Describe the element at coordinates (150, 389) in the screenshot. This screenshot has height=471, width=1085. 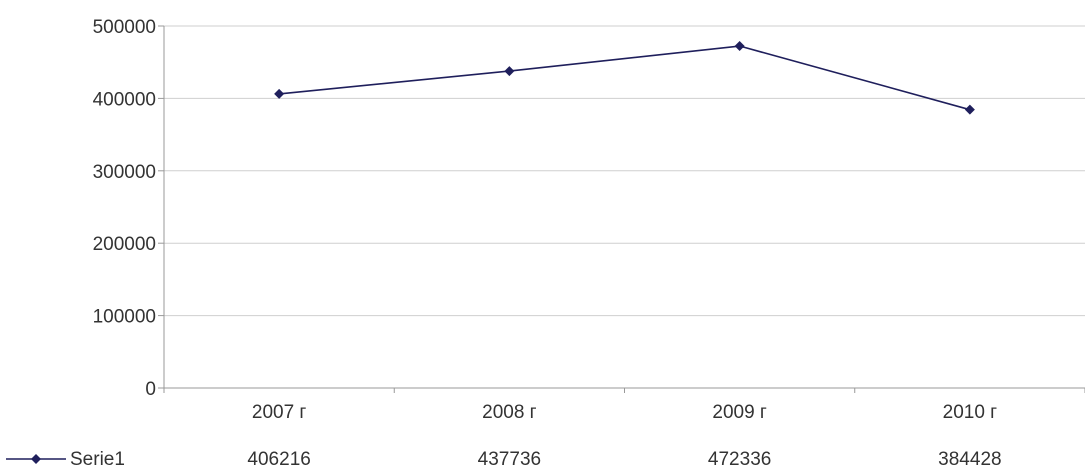
I see `y-tick-label: 0` at that location.